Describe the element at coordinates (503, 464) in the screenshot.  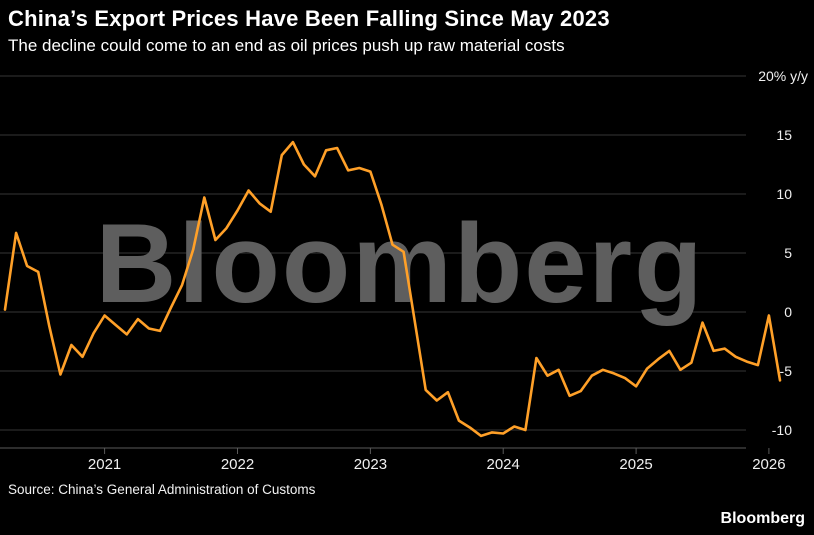
I see `x-tick-label: 2024` at that location.